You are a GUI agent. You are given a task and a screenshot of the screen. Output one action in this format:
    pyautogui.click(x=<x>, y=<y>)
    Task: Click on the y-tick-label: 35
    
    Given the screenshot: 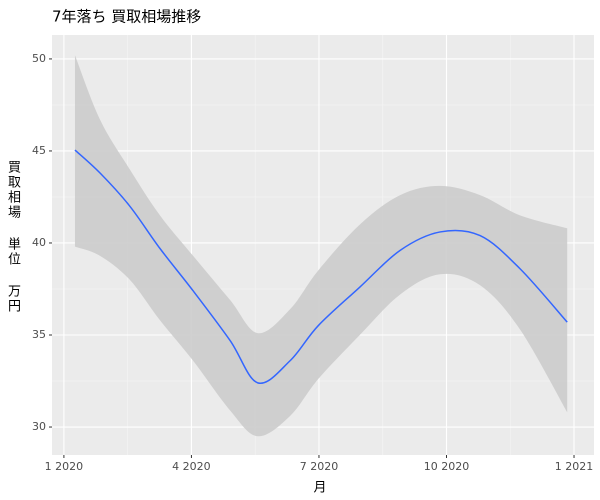 What is the action you would take?
    pyautogui.click(x=39, y=334)
    